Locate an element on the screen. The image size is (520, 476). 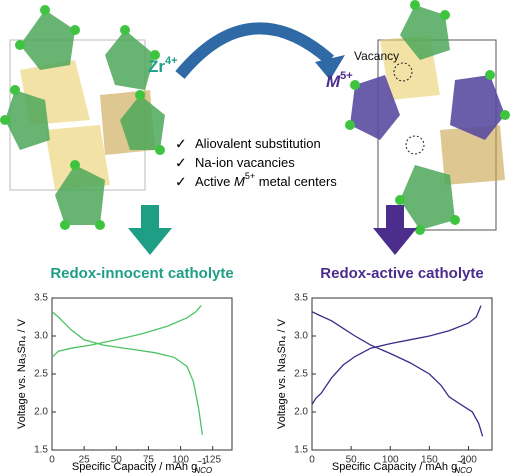
m-label: M5+ is located at coordinates (339, 81).